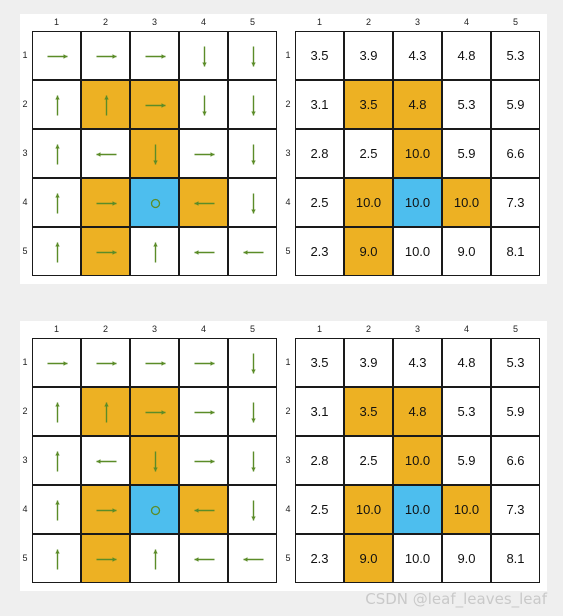 This screenshot has height=616, width=563. I want to click on value-cell: 3.9, so click(368, 362).